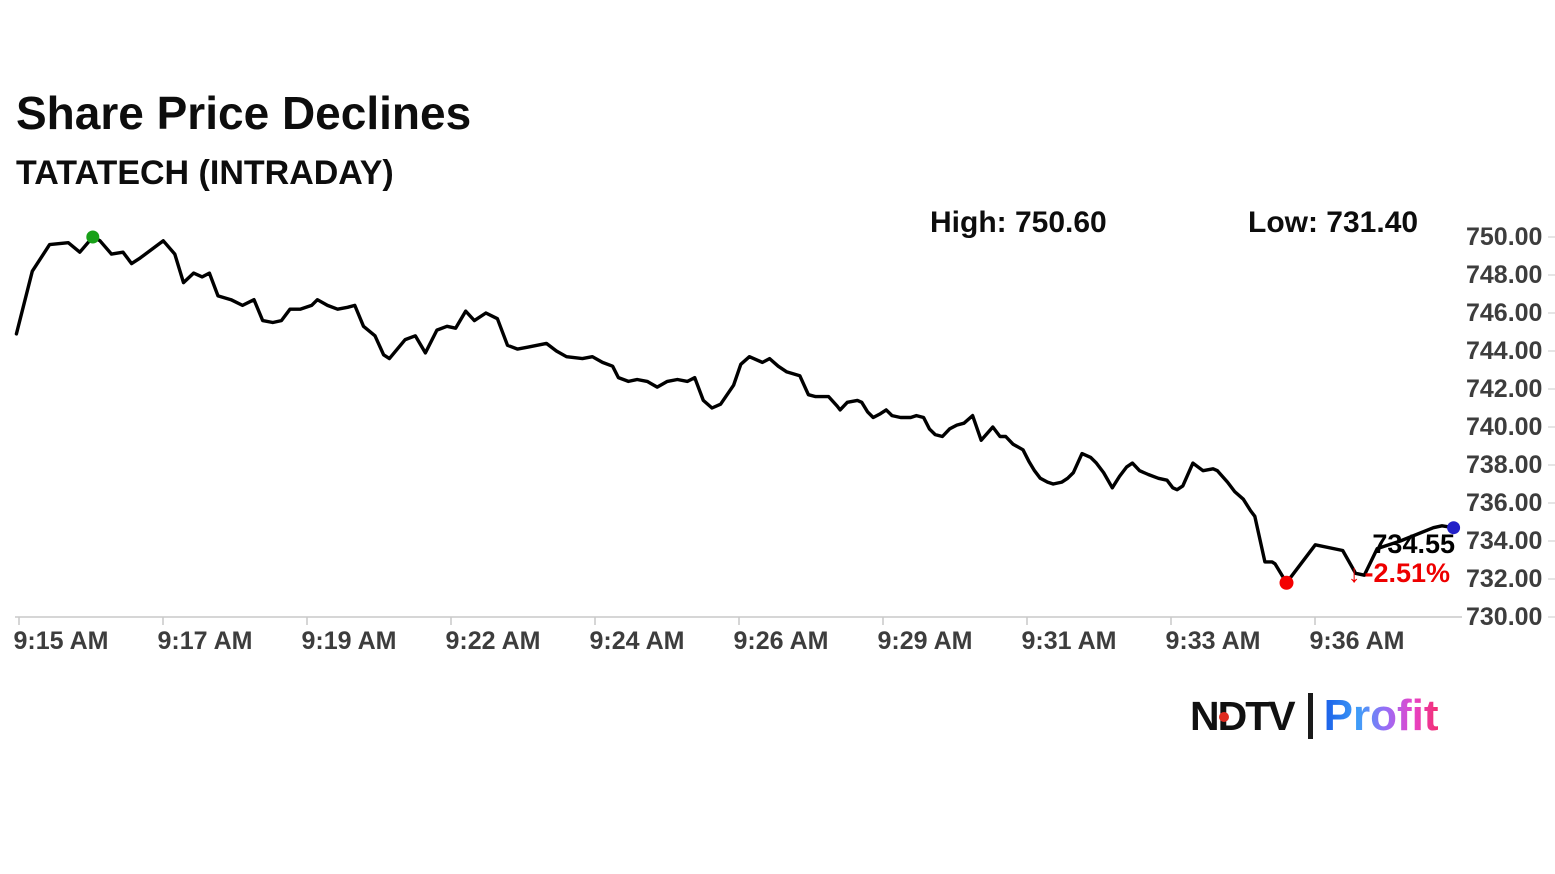 The image size is (1555, 874). Describe the element at coordinates (1454, 528) in the screenshot. I see `last-price-marker-dot` at that location.